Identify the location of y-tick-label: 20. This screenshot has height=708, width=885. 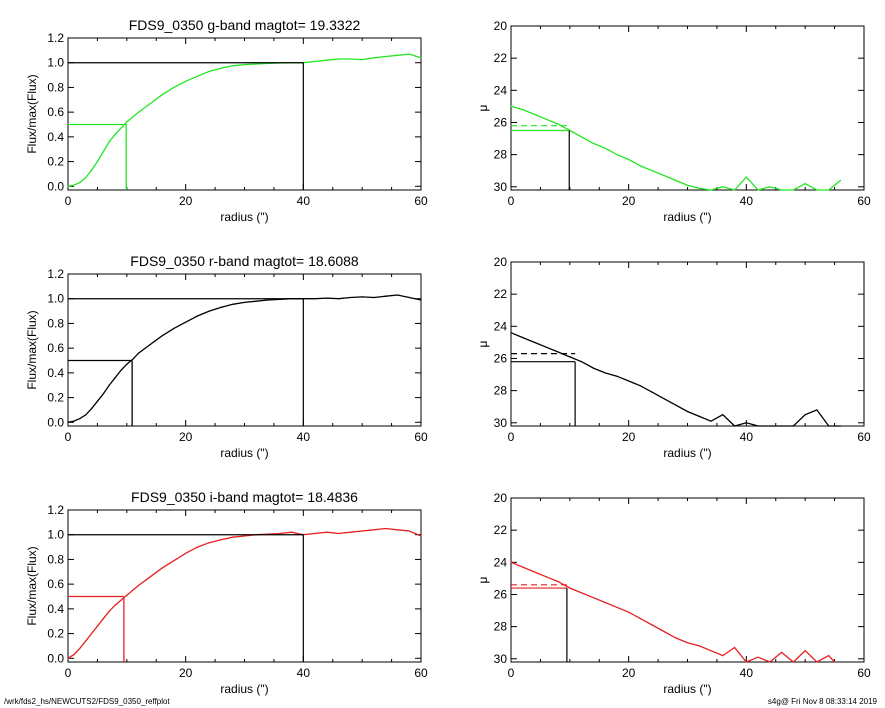
(501, 26).